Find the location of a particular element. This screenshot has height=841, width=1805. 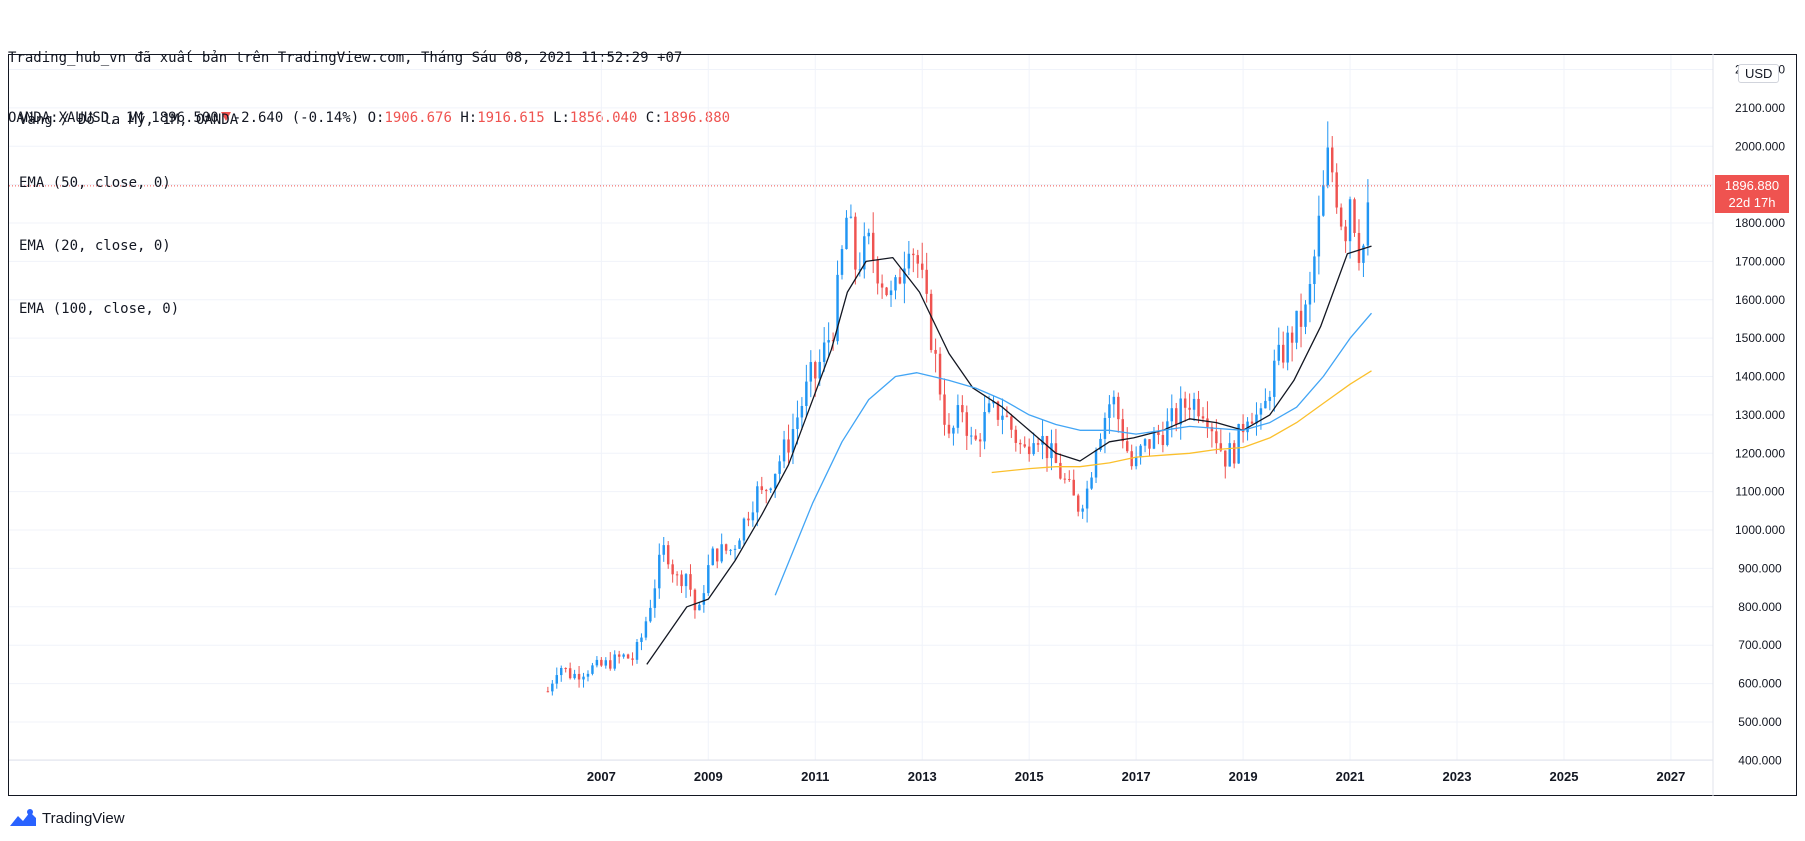

x-tick-label: 2007 is located at coordinates (601, 776).